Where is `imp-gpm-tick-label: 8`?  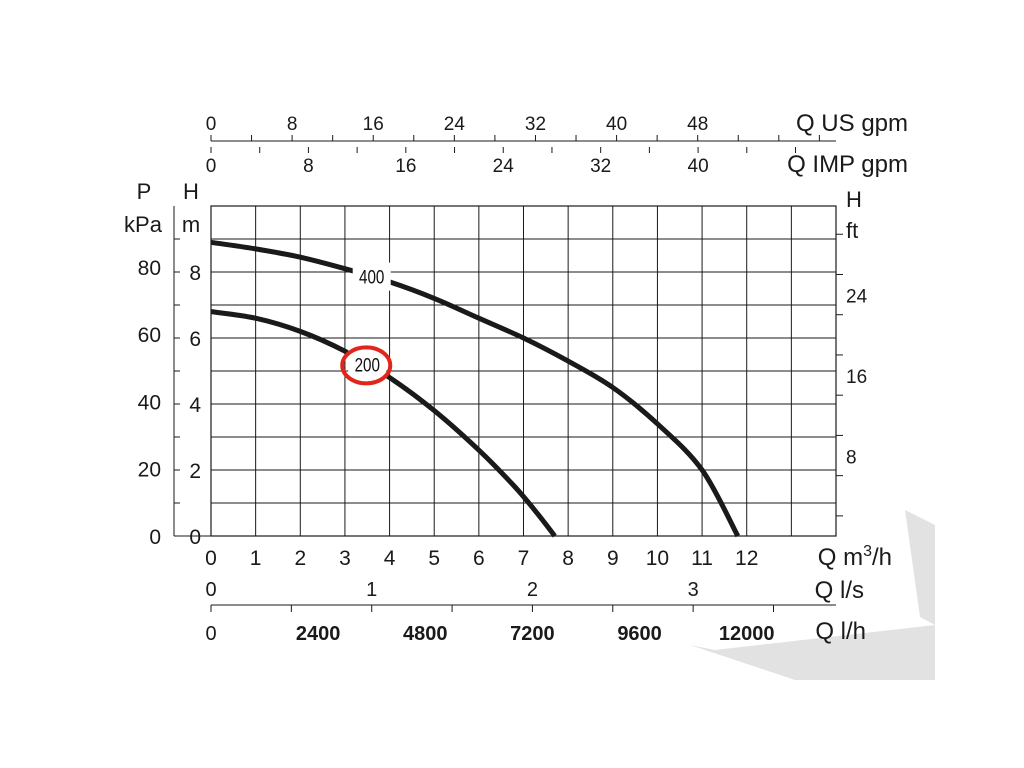
imp-gpm-tick-label: 8 is located at coordinates (308, 166).